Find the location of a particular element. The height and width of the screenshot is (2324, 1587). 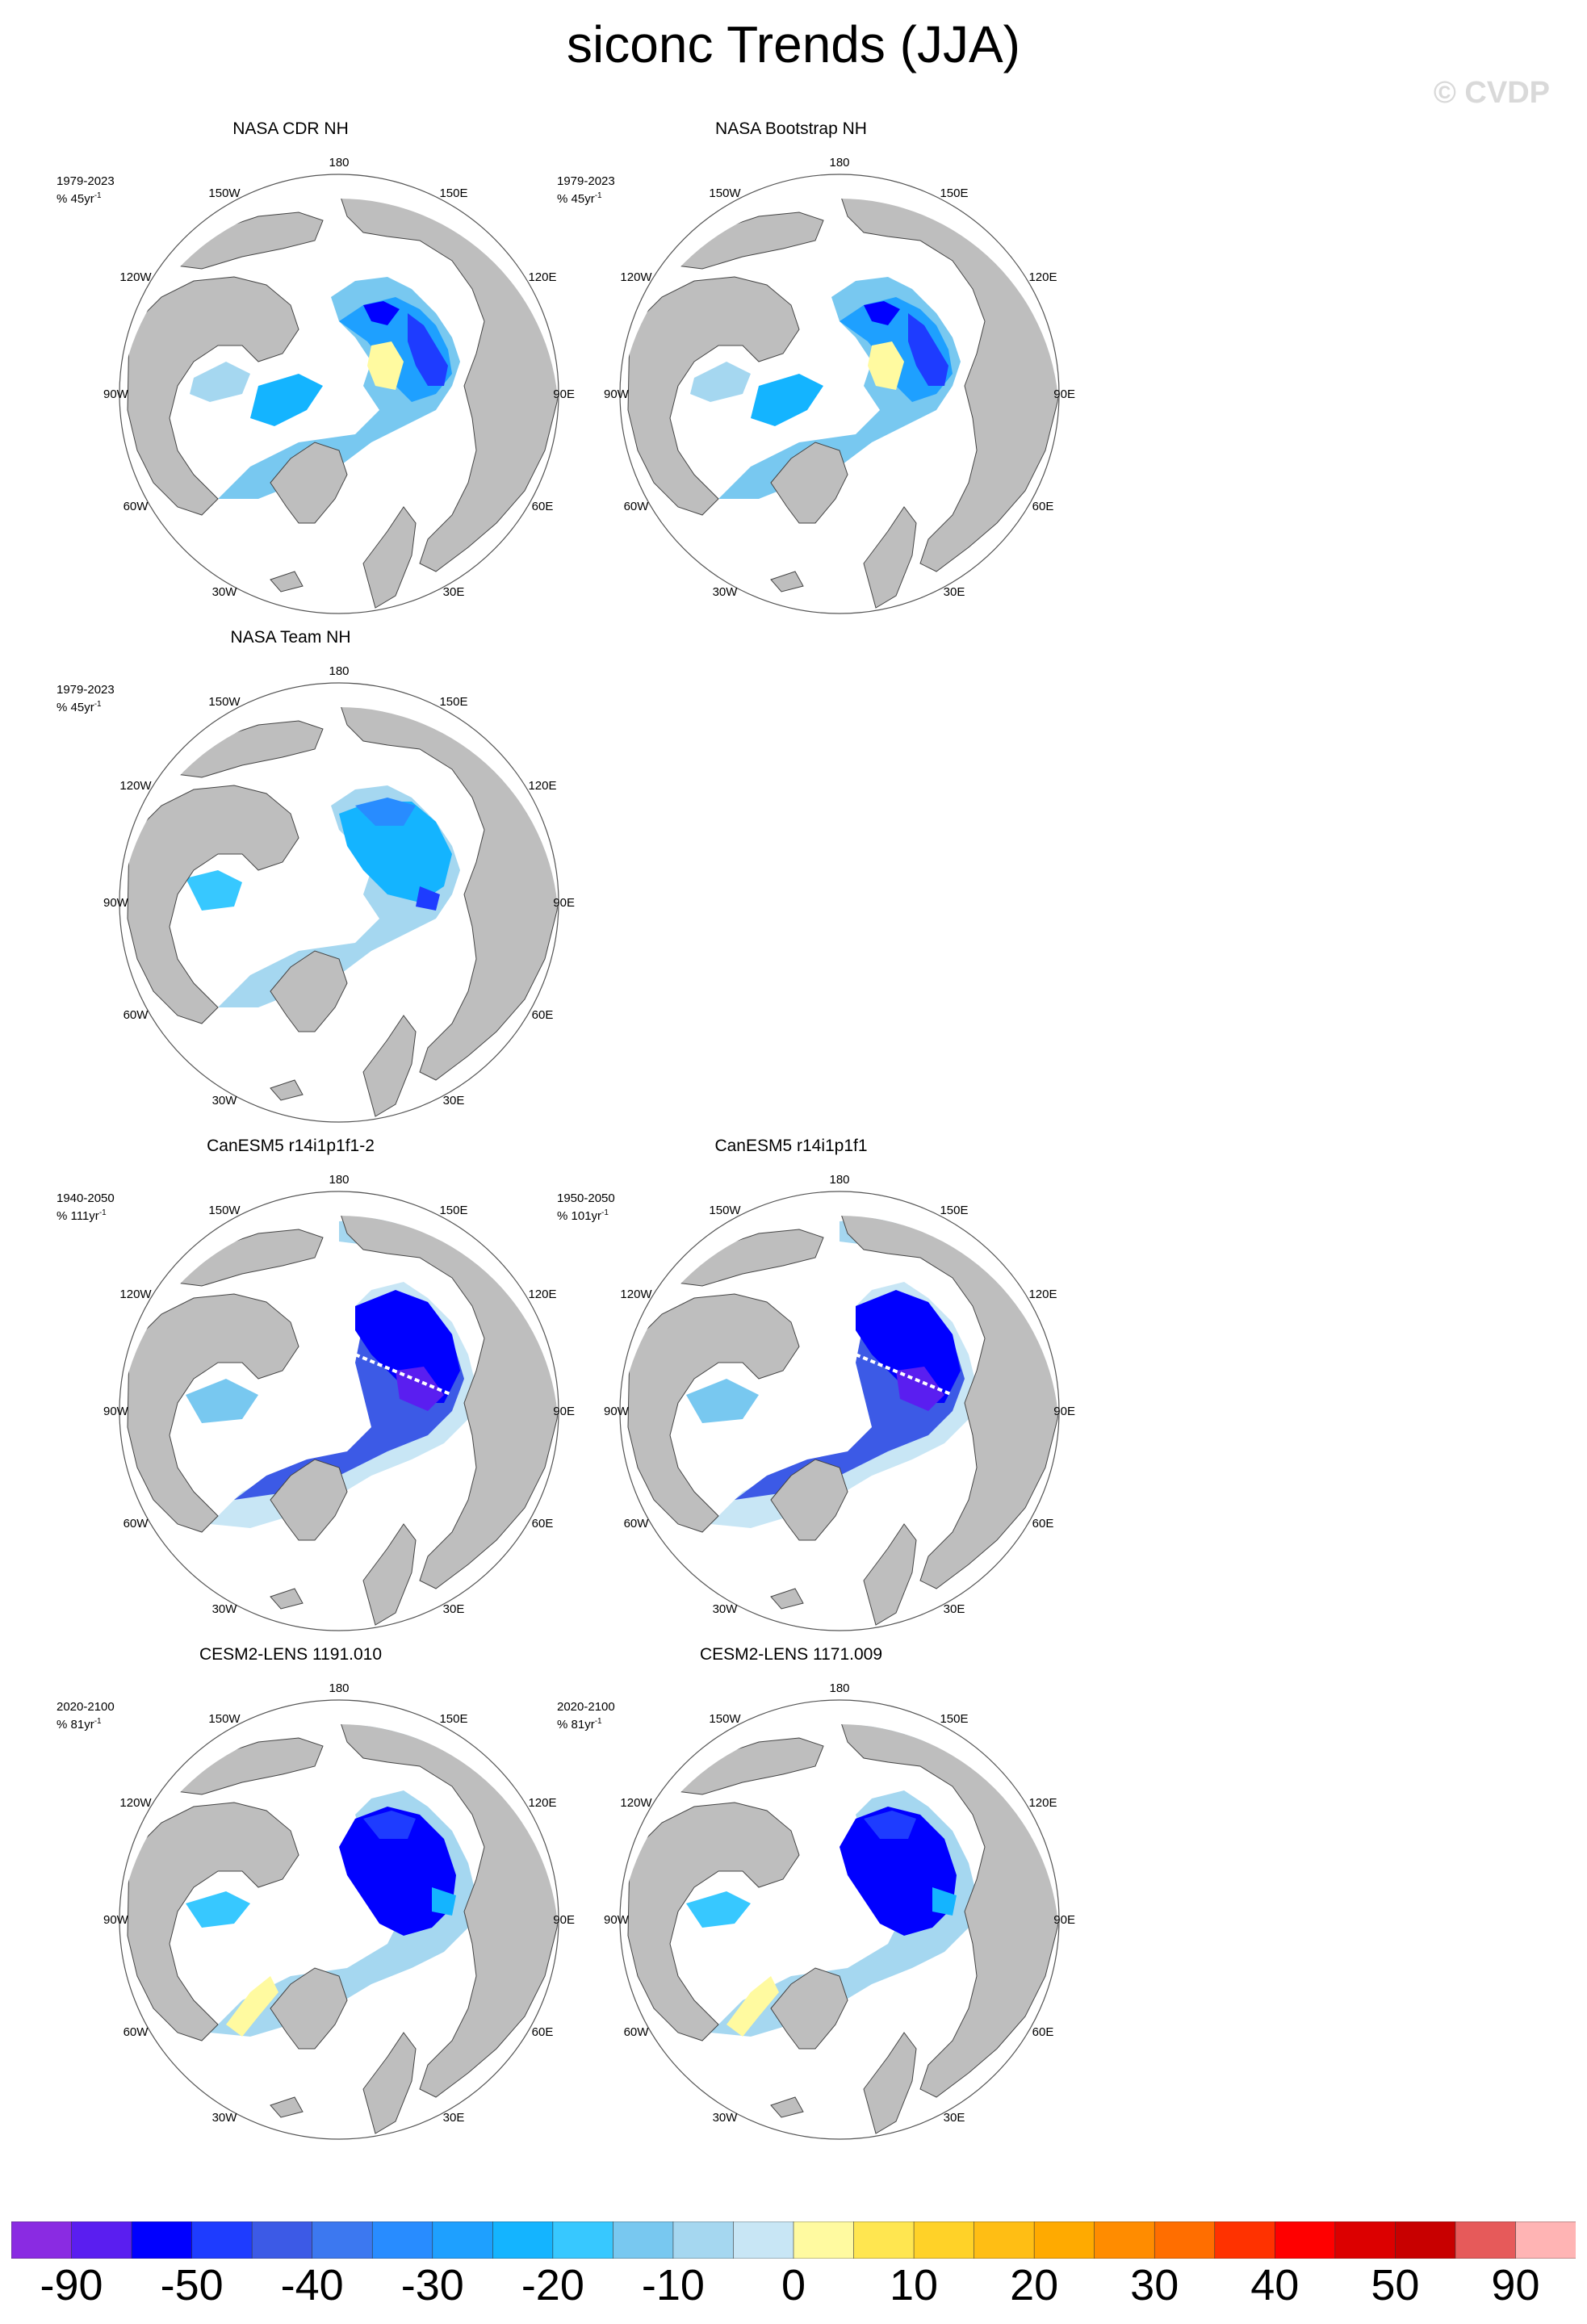

period-units: % 111yr-1 is located at coordinates (86, 1215).